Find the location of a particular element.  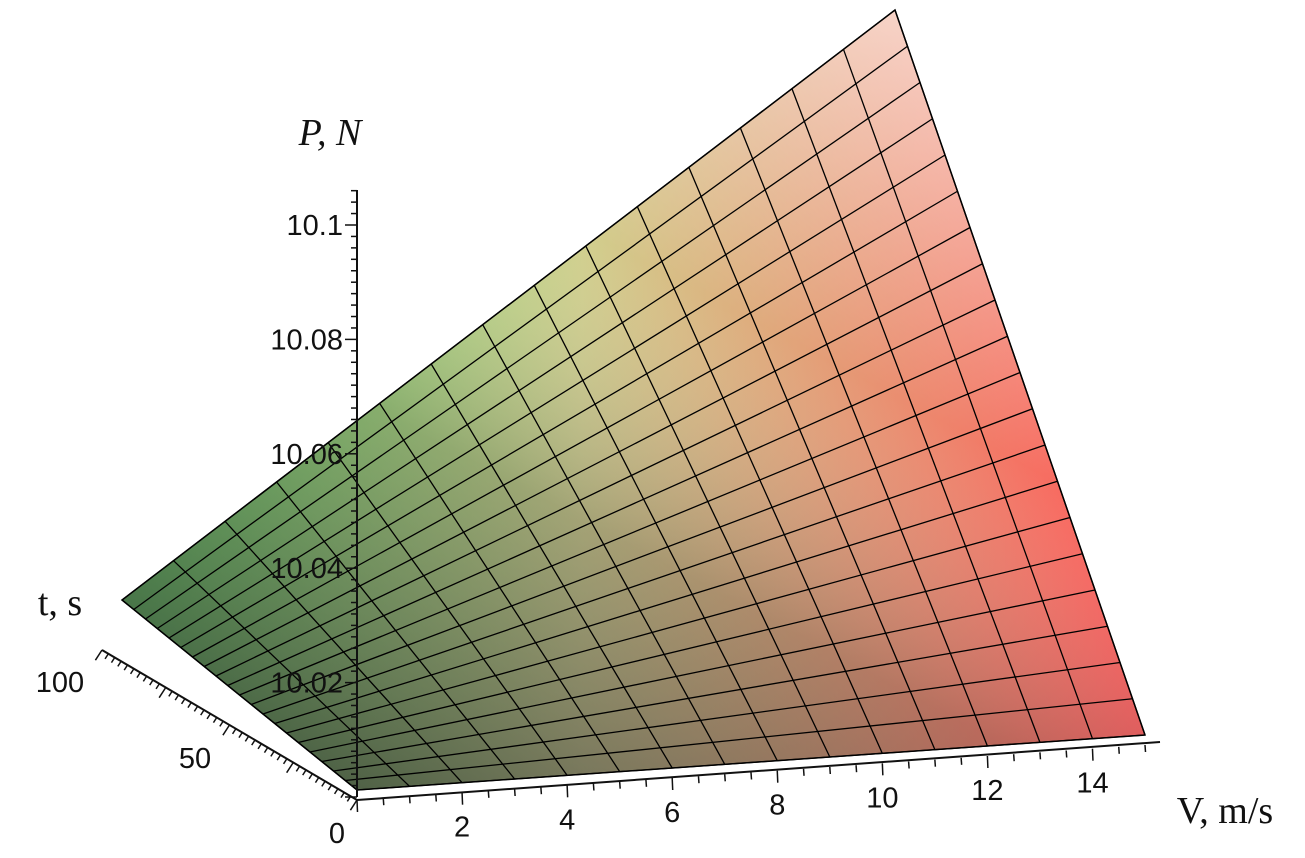

t-axis-title: t, s is located at coordinates (60, 603).